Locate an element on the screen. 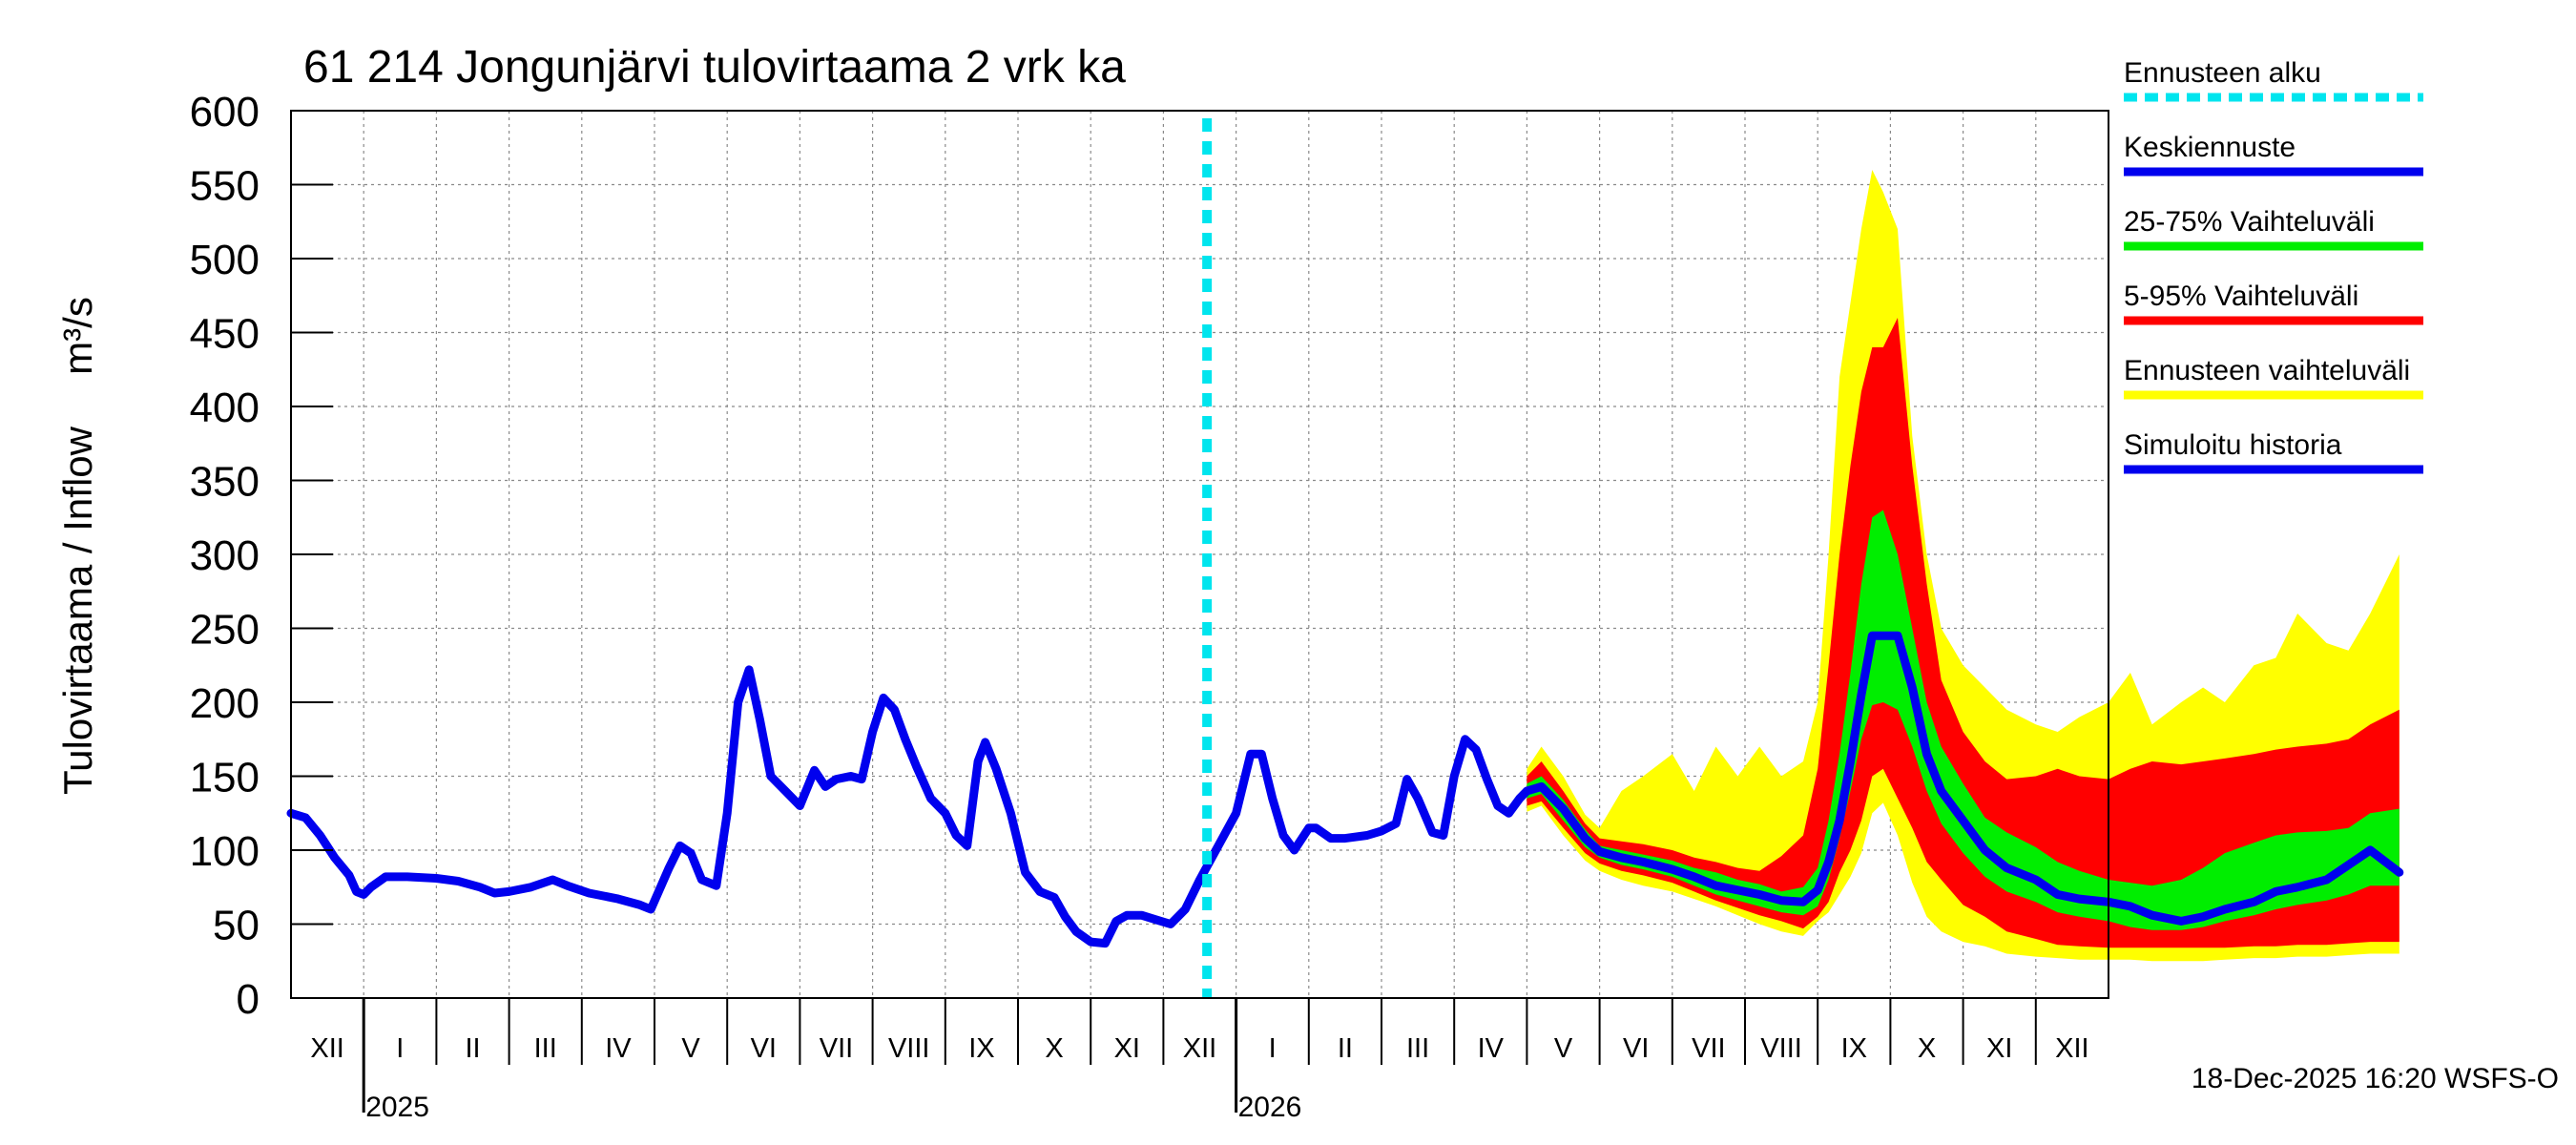  y-tick-label: 400 is located at coordinates (225, 408).